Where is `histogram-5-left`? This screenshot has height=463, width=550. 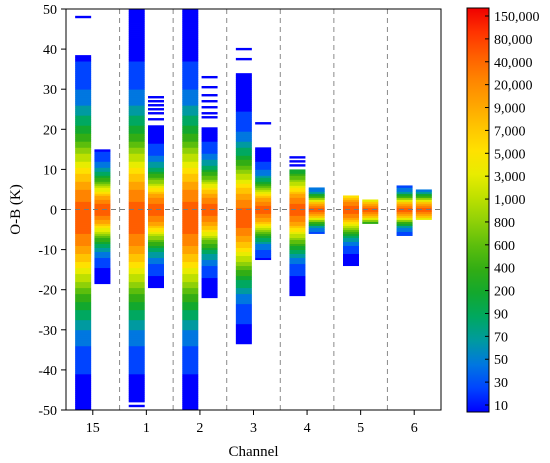
histogram-5-left is located at coordinates (351, 231).